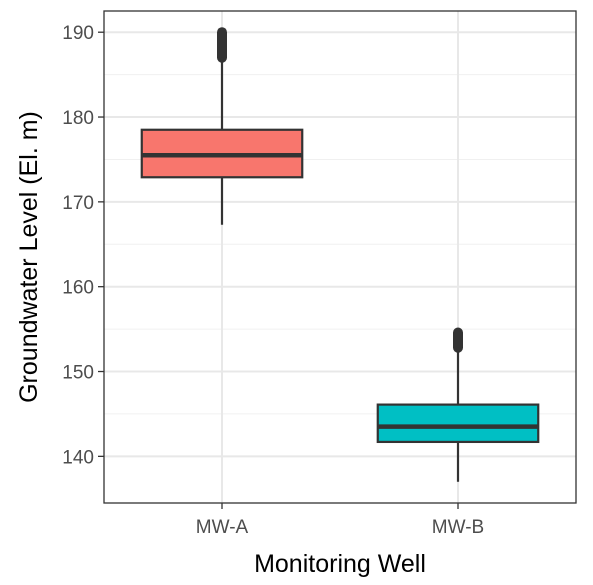  What do you see at coordinates (78, 203) in the screenshot?
I see `y-tick-label: 170` at bounding box center [78, 203].